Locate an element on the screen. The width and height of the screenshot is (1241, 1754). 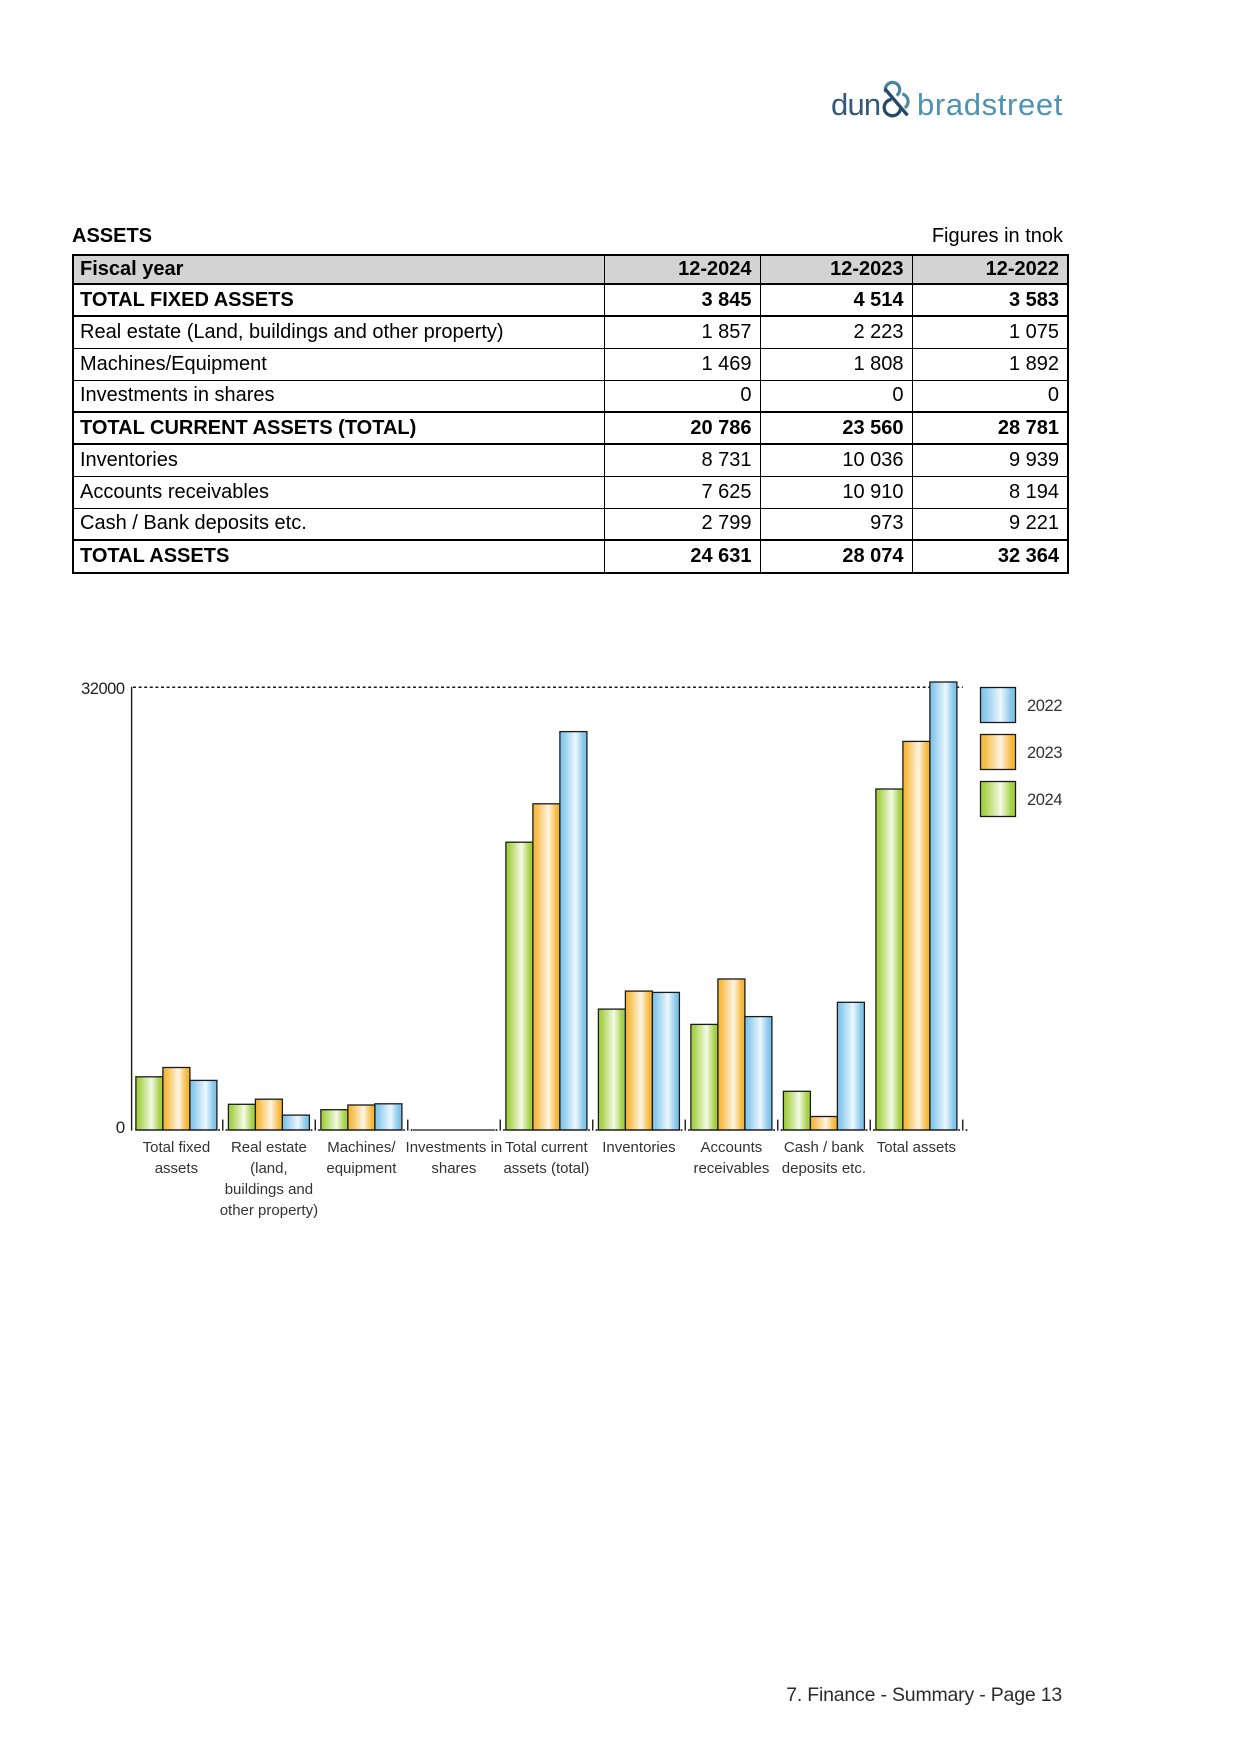
svg-text: Real estate is located at coordinates (269, 1147).